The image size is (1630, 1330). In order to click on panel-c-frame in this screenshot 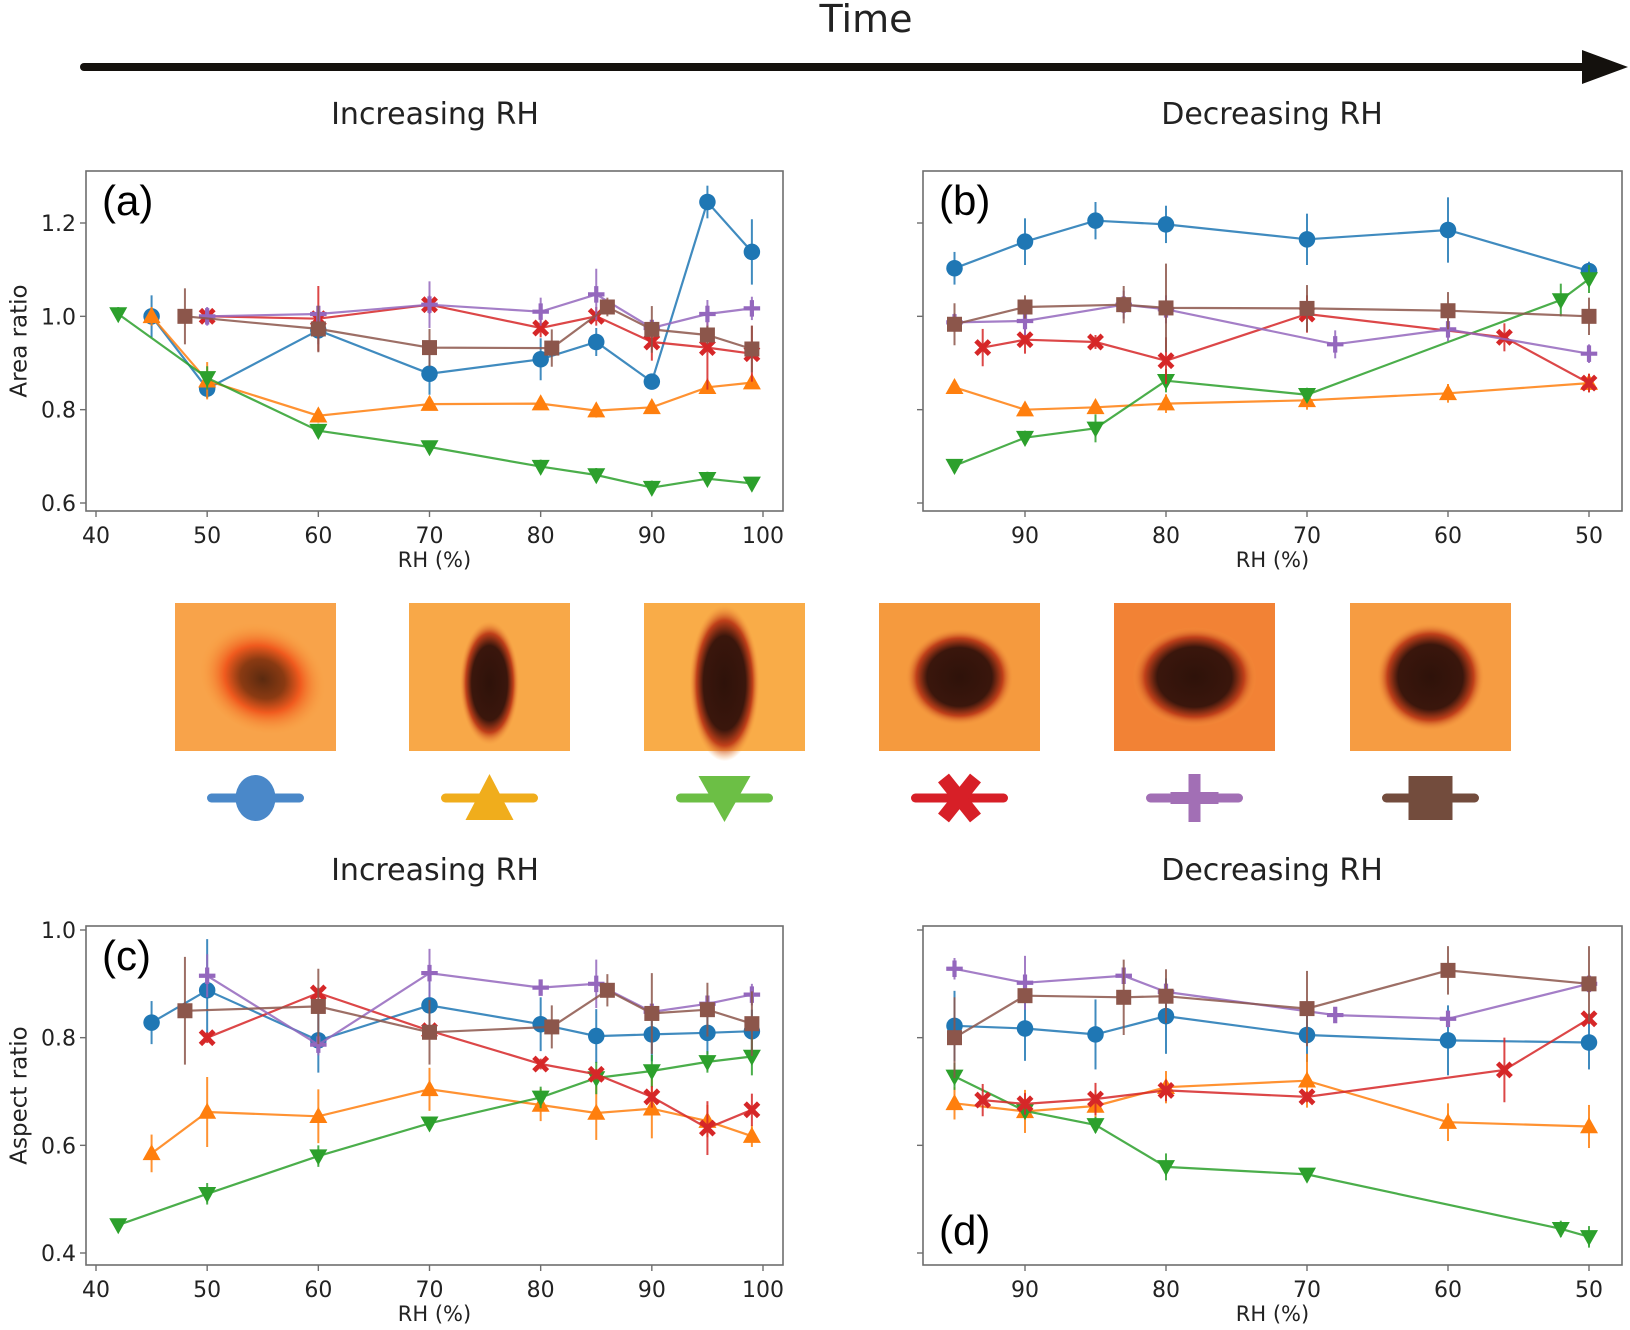, I will do `click(434, 1095)`.